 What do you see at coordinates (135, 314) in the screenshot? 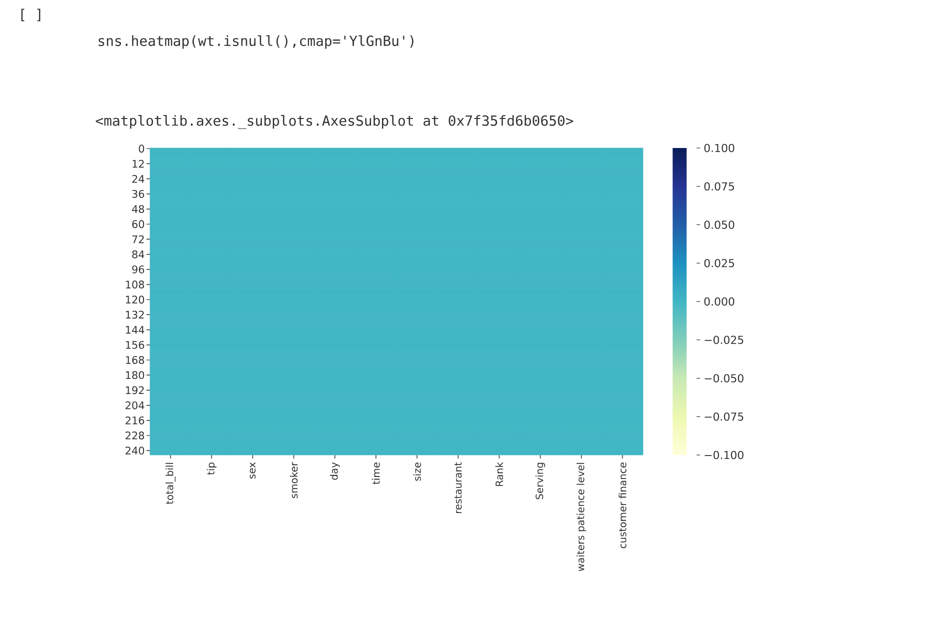
I see `y-tick-label: 132` at bounding box center [135, 314].